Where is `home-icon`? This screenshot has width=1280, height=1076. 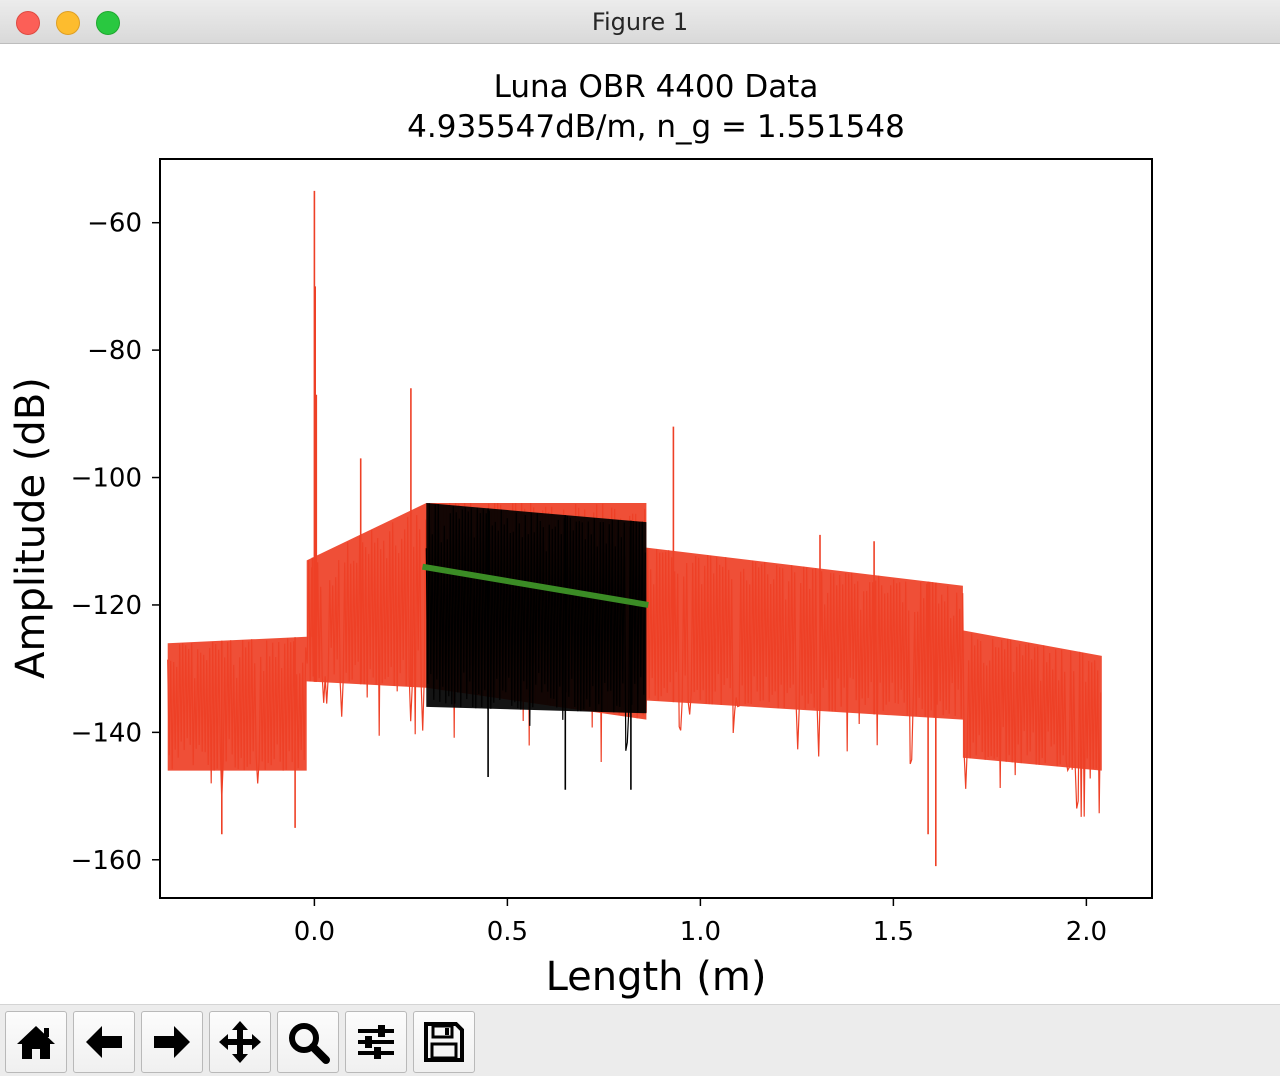 home-icon is located at coordinates (36, 1042).